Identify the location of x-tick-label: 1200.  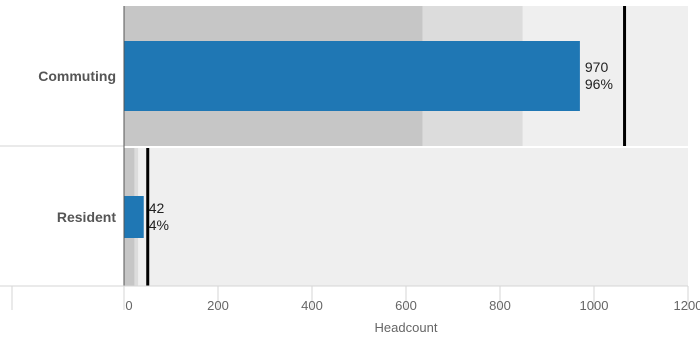
(687, 305).